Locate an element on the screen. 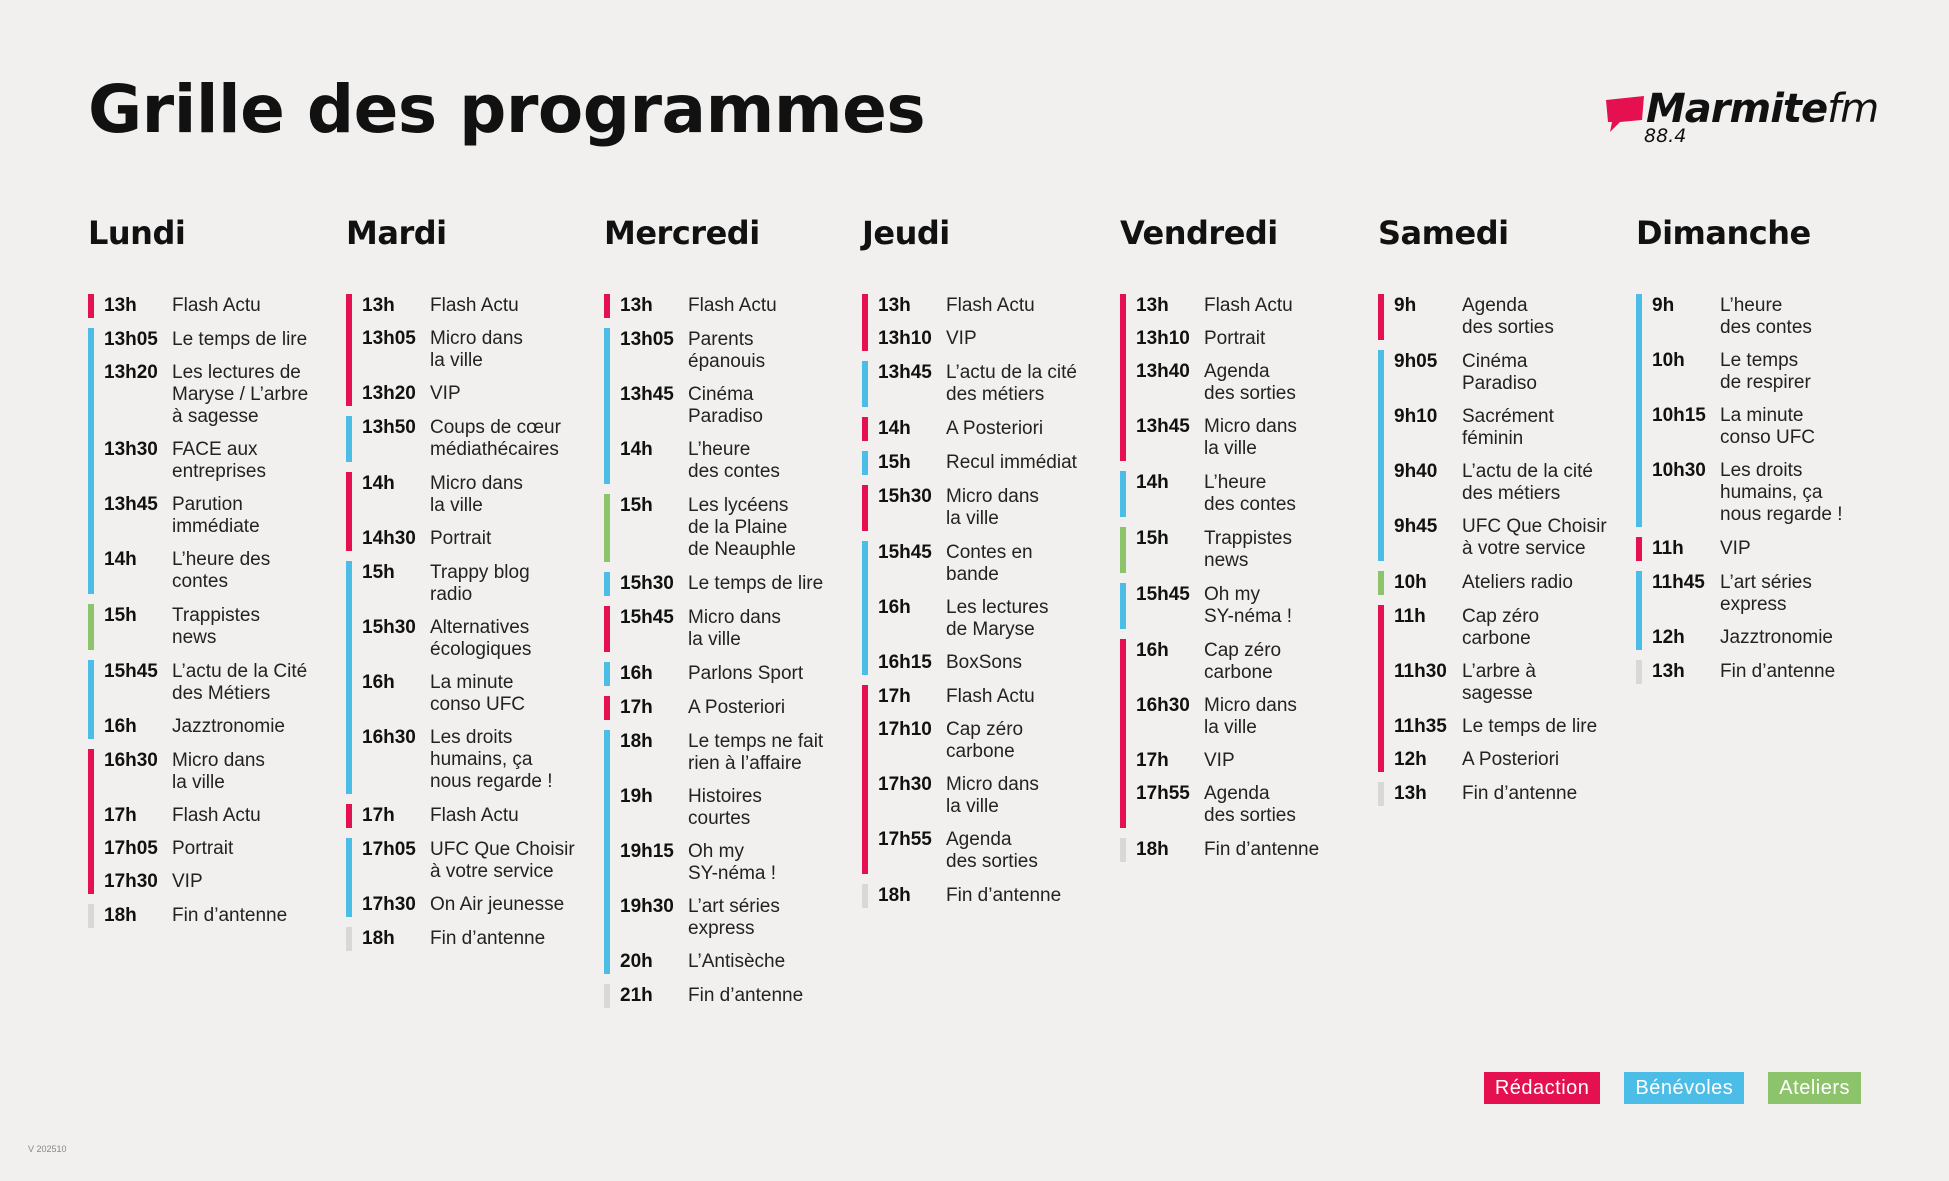 This screenshot has width=1949, height=1181. slot-title: Le temps ne fait rien à l’affaire is located at coordinates (756, 752).